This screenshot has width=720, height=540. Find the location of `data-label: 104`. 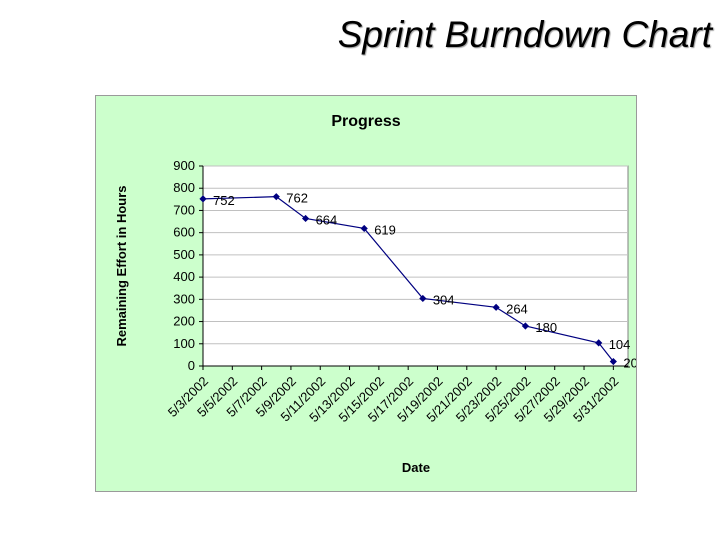

data-label: 104 is located at coordinates (620, 344).